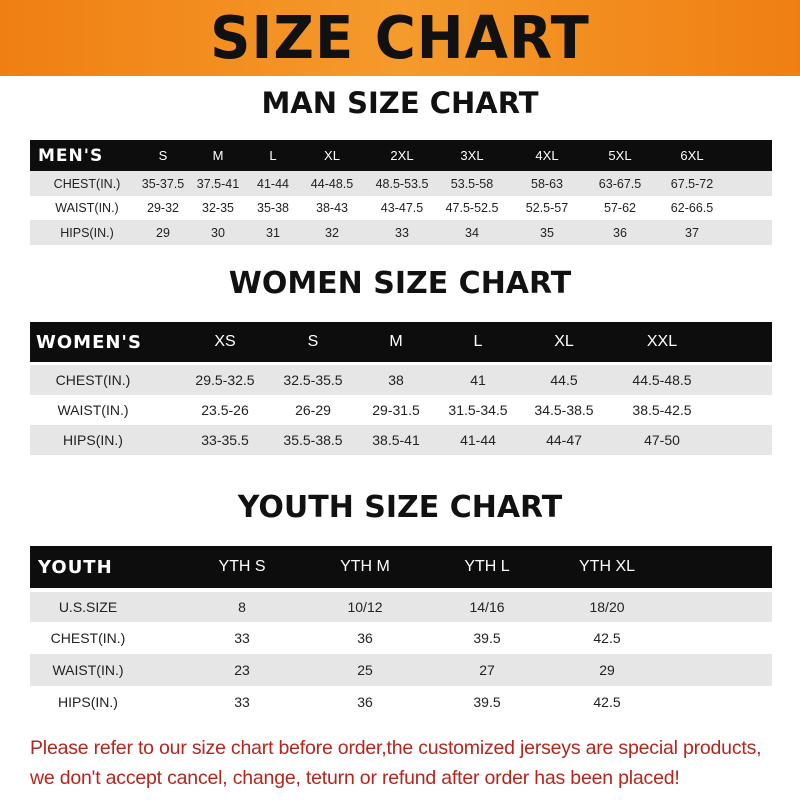  I want to click on size-value: 14/16, so click(487, 607).